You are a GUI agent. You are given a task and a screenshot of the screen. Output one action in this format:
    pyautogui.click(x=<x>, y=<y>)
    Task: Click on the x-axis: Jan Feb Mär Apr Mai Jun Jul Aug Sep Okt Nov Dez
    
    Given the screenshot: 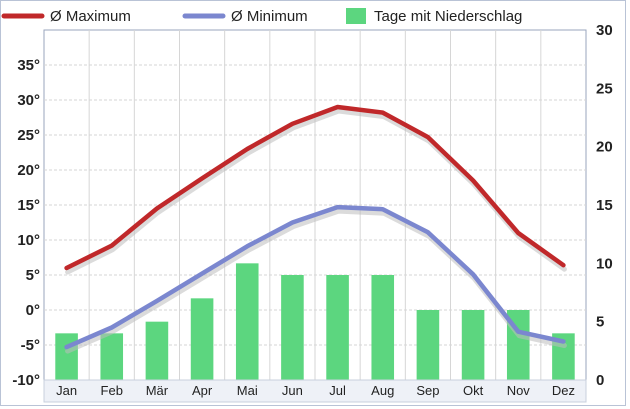 What is the action you would take?
    pyautogui.click(x=315, y=391)
    